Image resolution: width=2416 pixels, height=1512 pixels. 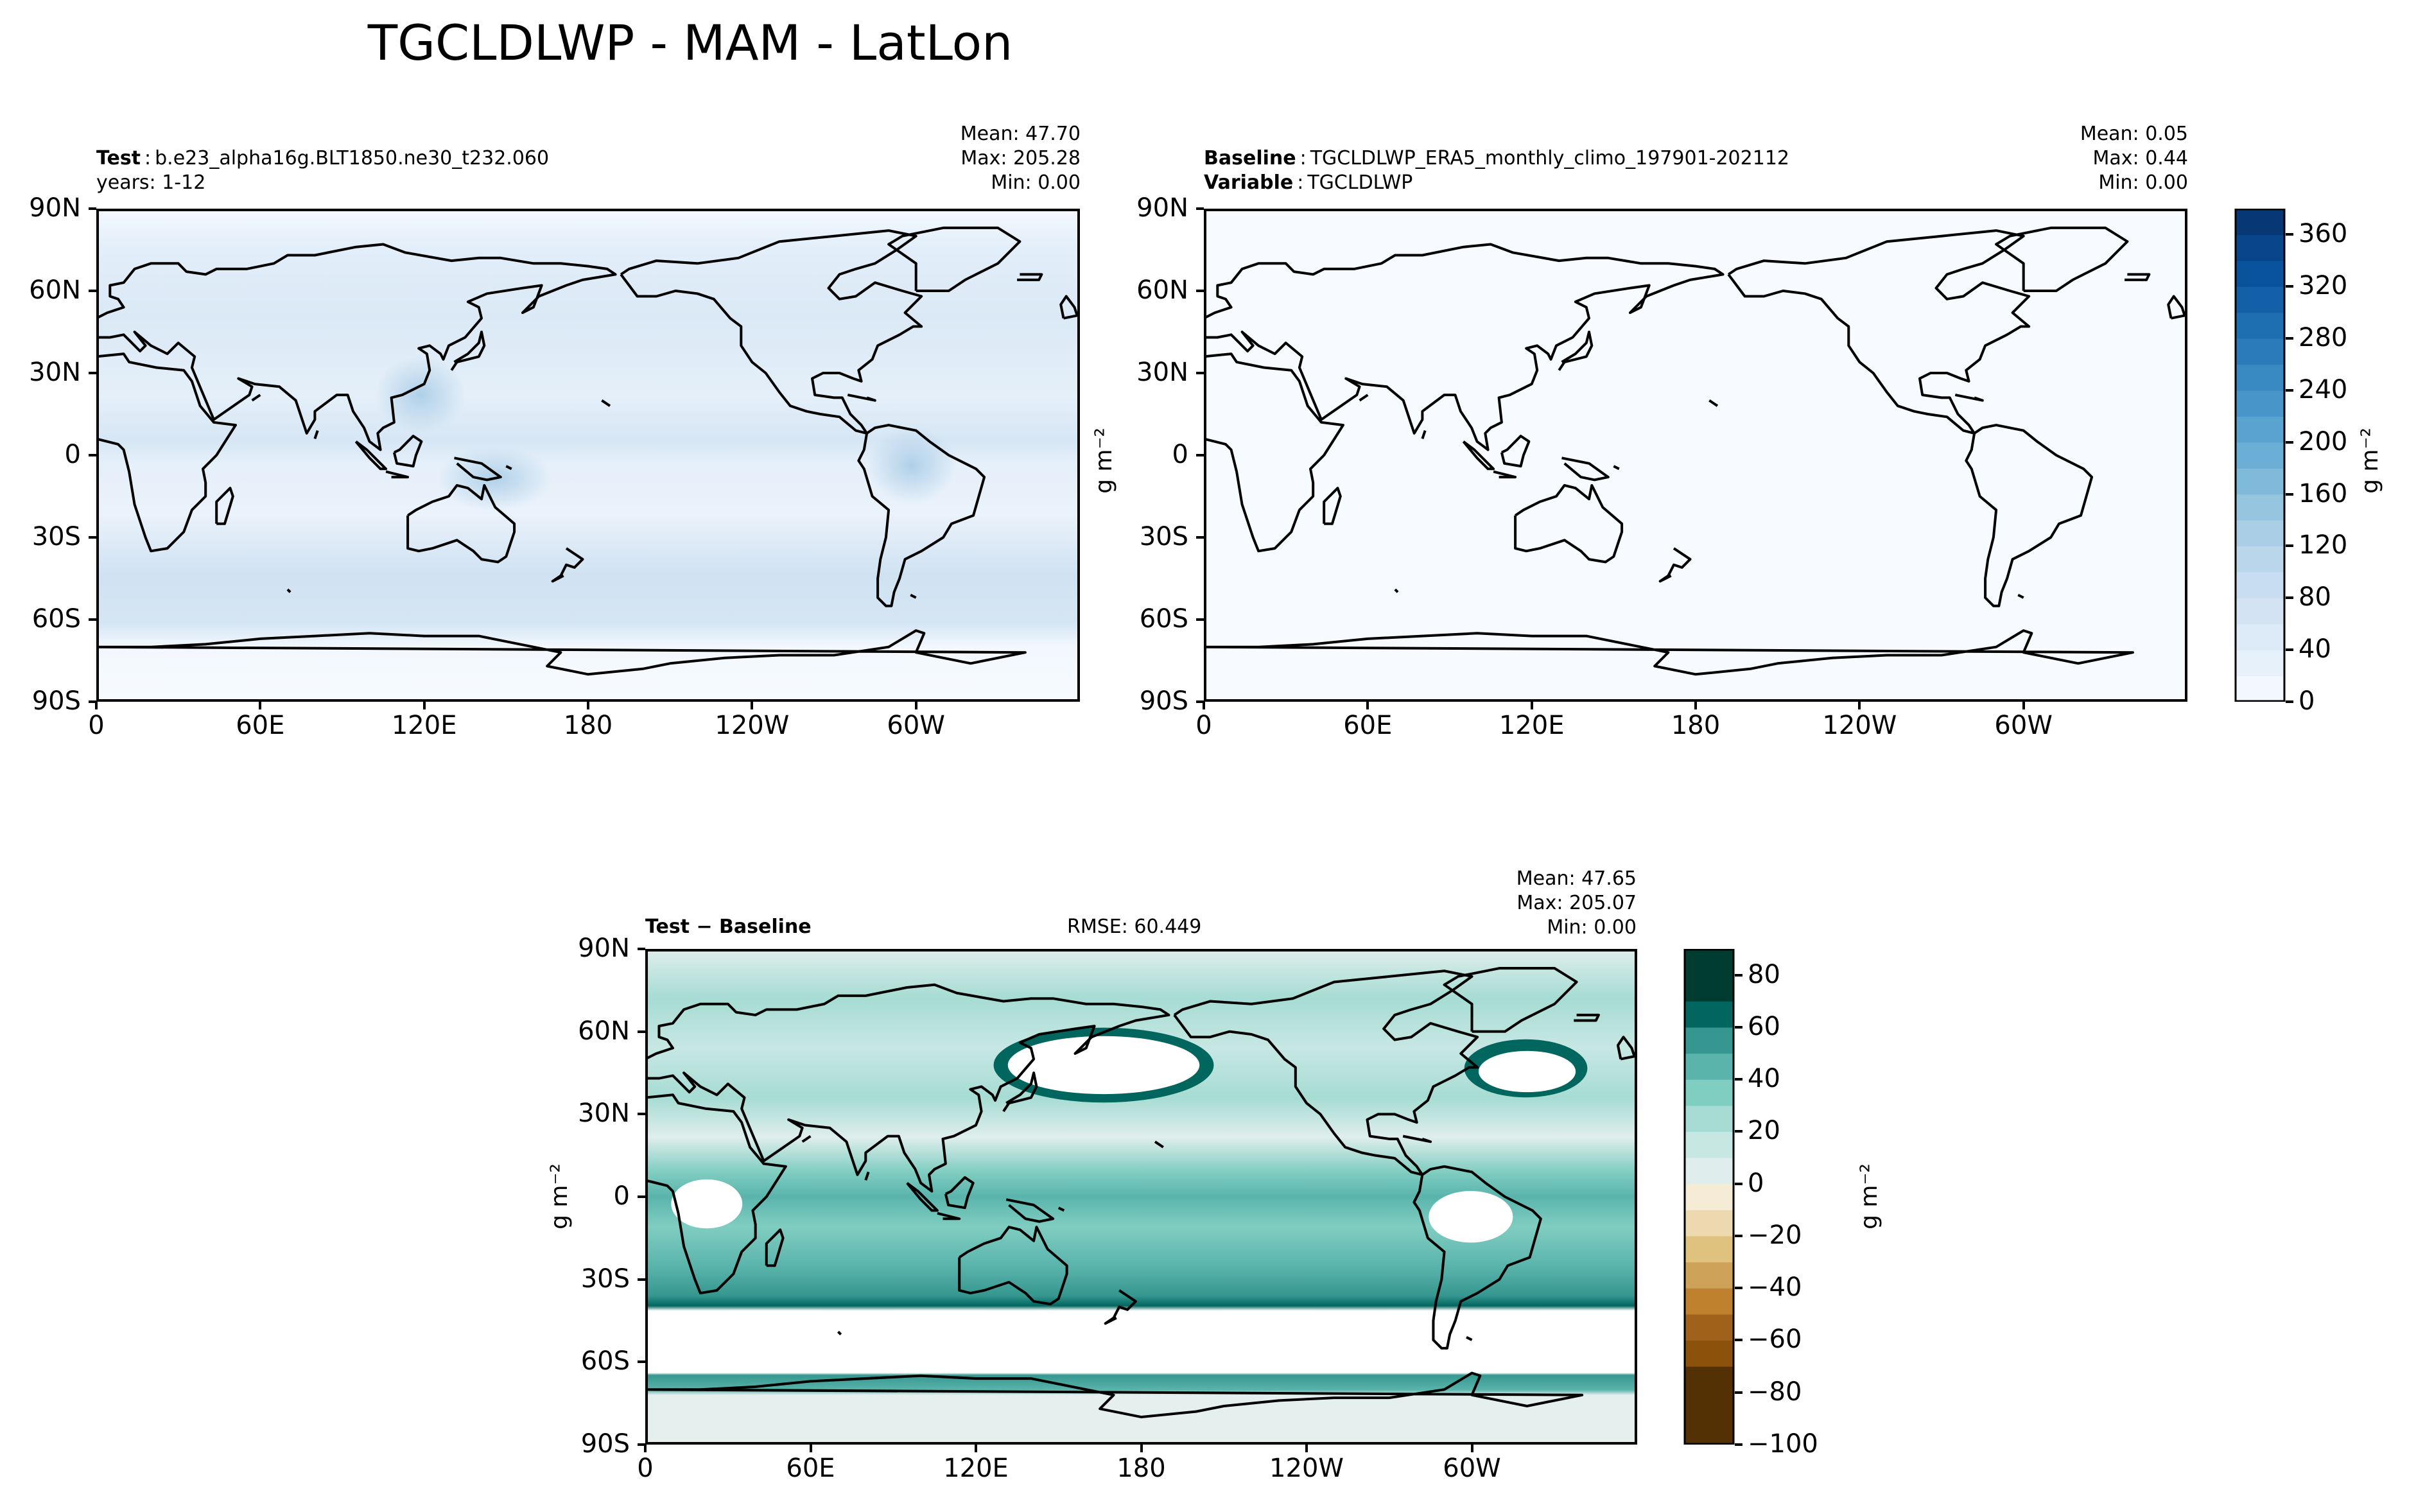 What do you see at coordinates (1306, 1468) in the screenshot?
I see `x-tick-label: 120W` at bounding box center [1306, 1468].